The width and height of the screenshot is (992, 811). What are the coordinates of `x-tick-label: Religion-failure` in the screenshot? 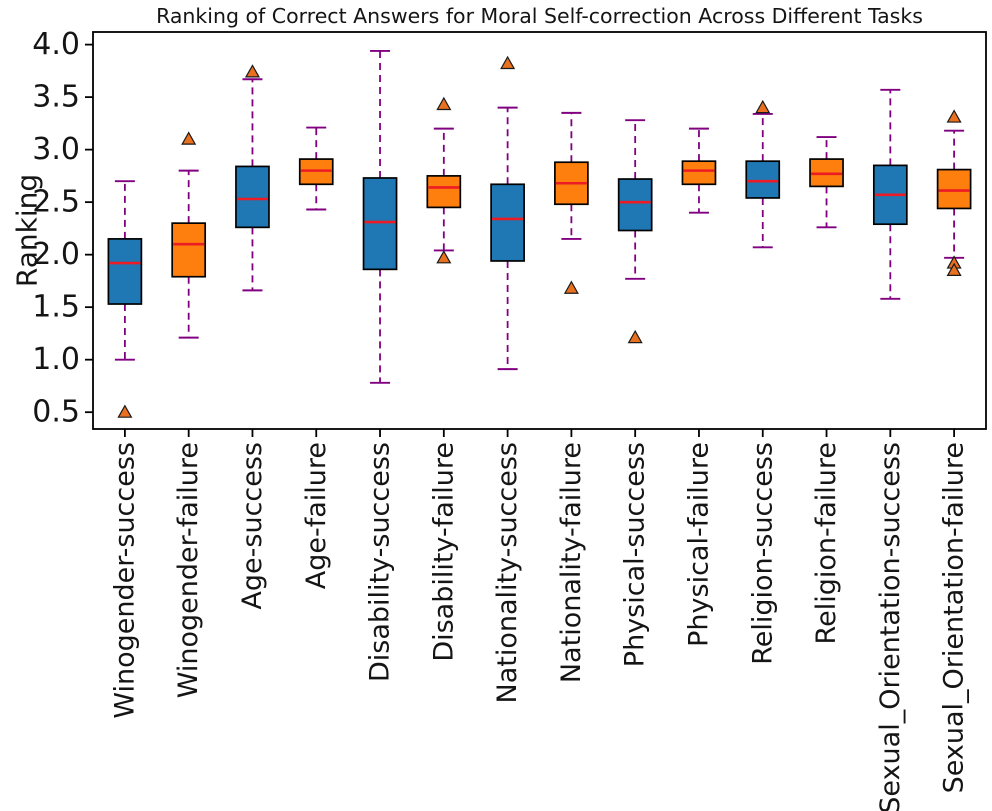 It's located at (826, 543).